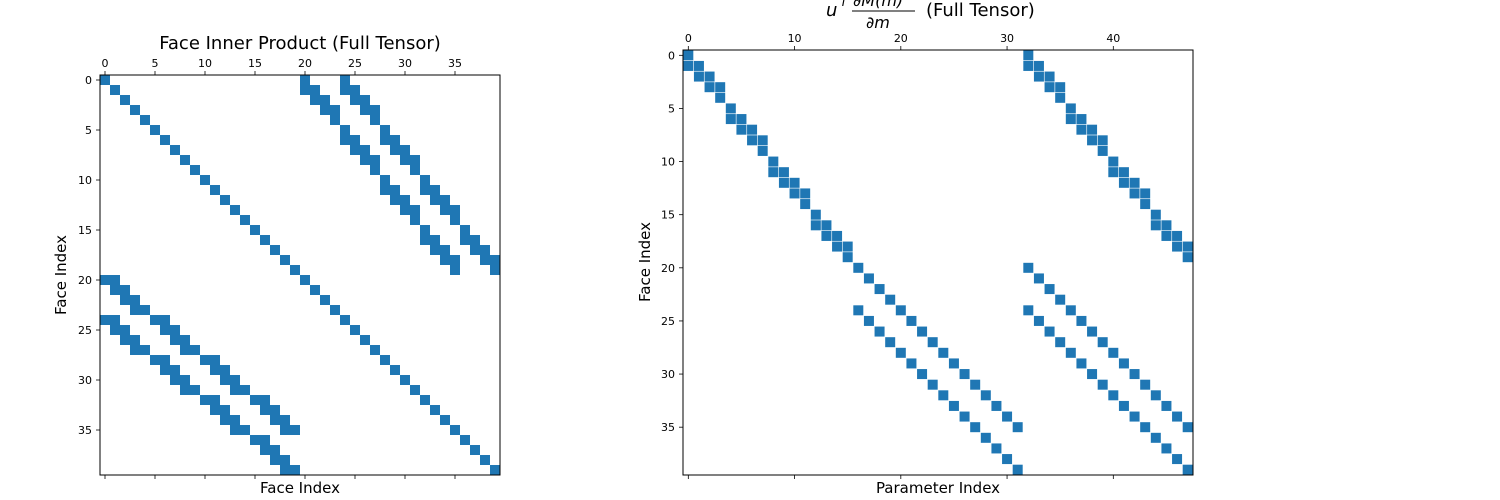 The image size is (1500, 500). Describe the element at coordinates (61, 275) in the screenshot. I see `chart-left-ylabel: Face Index` at that location.